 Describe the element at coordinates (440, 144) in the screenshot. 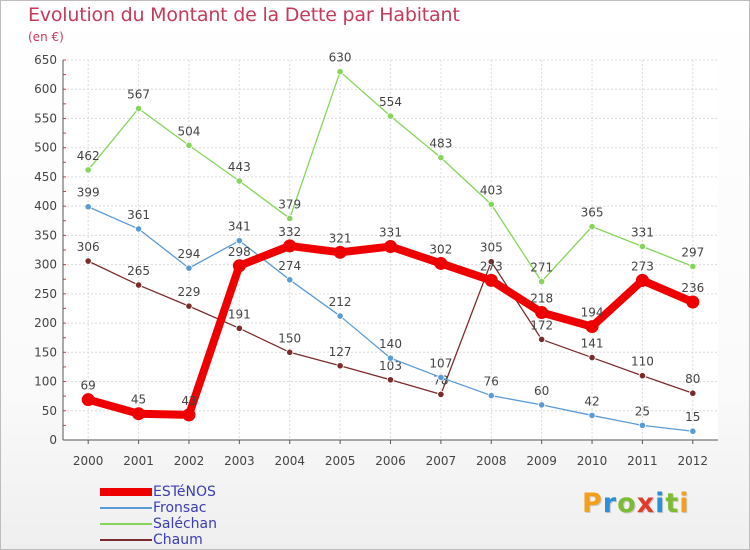

I see `data-label: 483` at that location.